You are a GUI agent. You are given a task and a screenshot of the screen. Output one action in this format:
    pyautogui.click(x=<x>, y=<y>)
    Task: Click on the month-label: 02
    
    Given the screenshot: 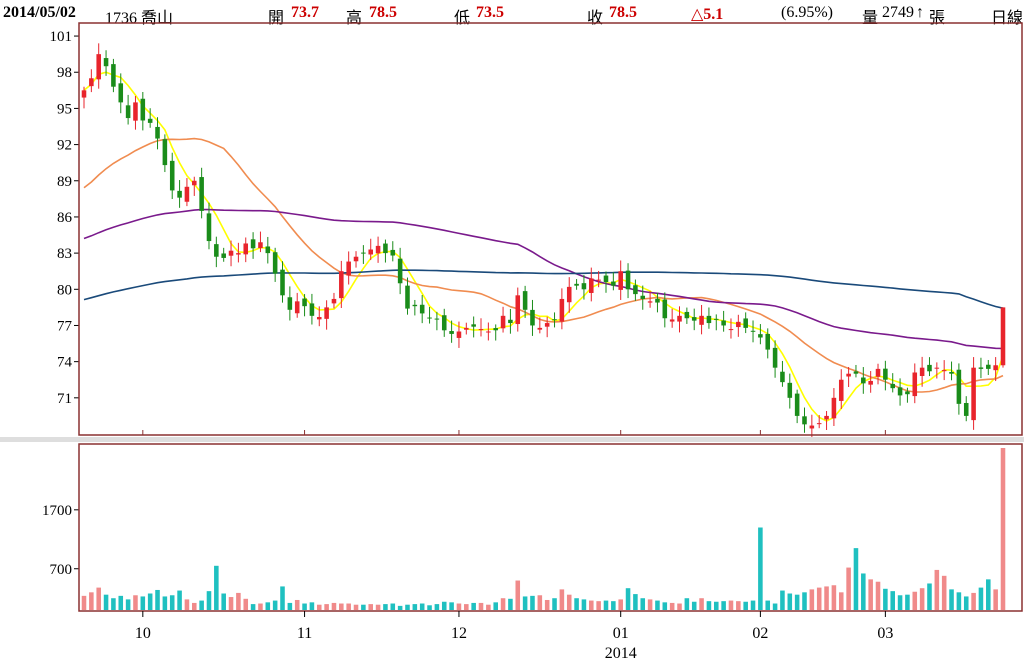 What is the action you would take?
    pyautogui.click(x=760, y=633)
    